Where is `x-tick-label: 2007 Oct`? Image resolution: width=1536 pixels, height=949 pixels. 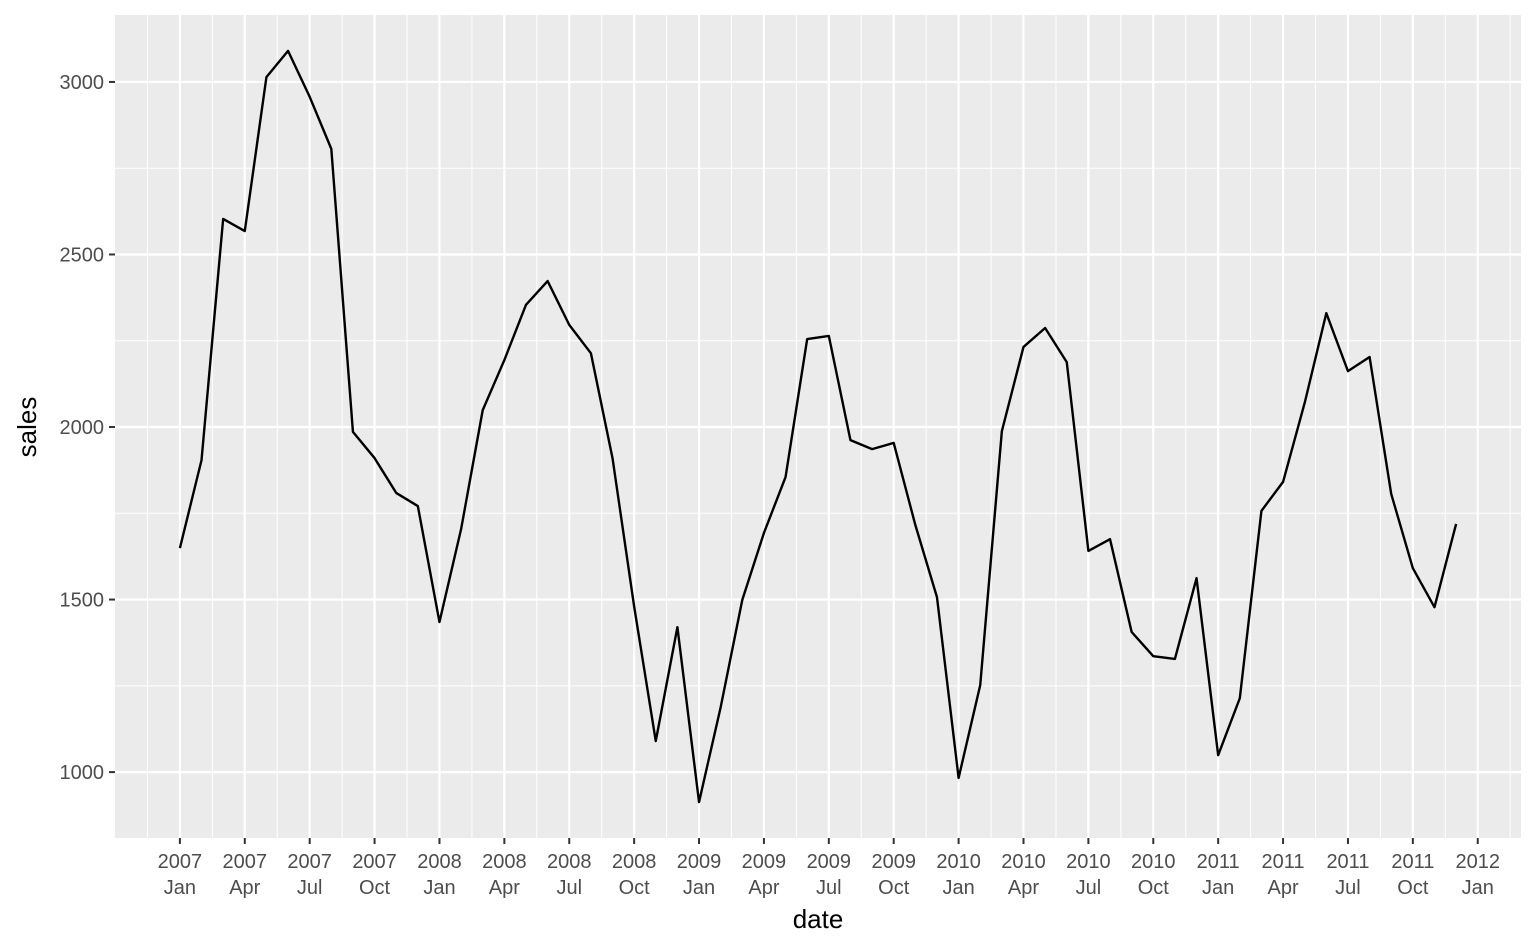 x-tick-label: 2007 Oct is located at coordinates (374, 875).